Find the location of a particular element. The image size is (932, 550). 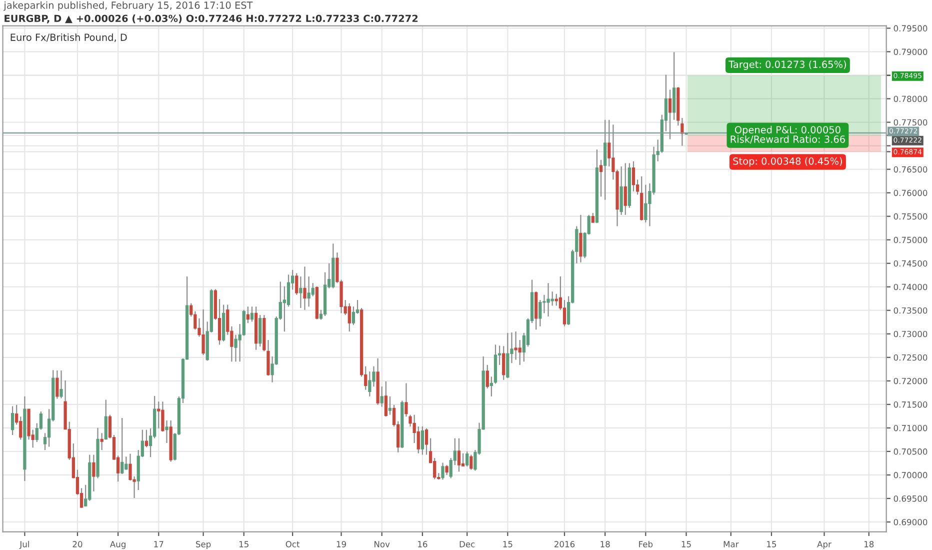

x-tick-label: Dec is located at coordinates (467, 544).